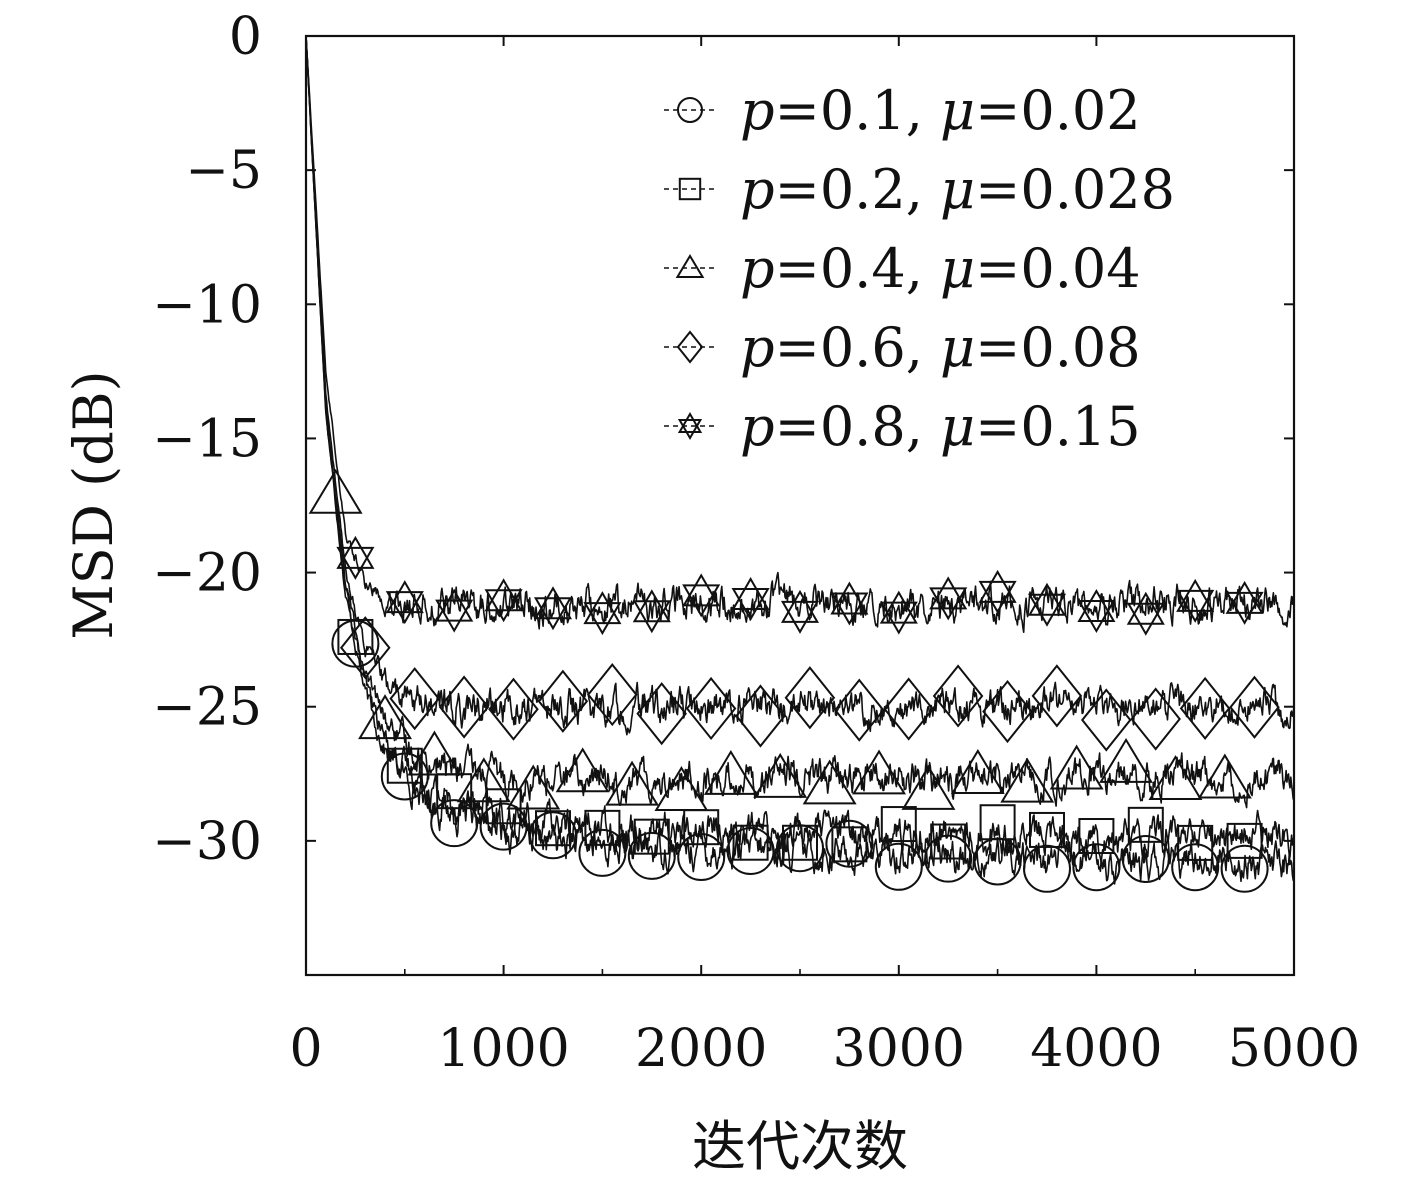 This screenshot has height=1180, width=1417. I want to click on legend-item-5: p=0.8, μ=0.15, so click(902, 426).